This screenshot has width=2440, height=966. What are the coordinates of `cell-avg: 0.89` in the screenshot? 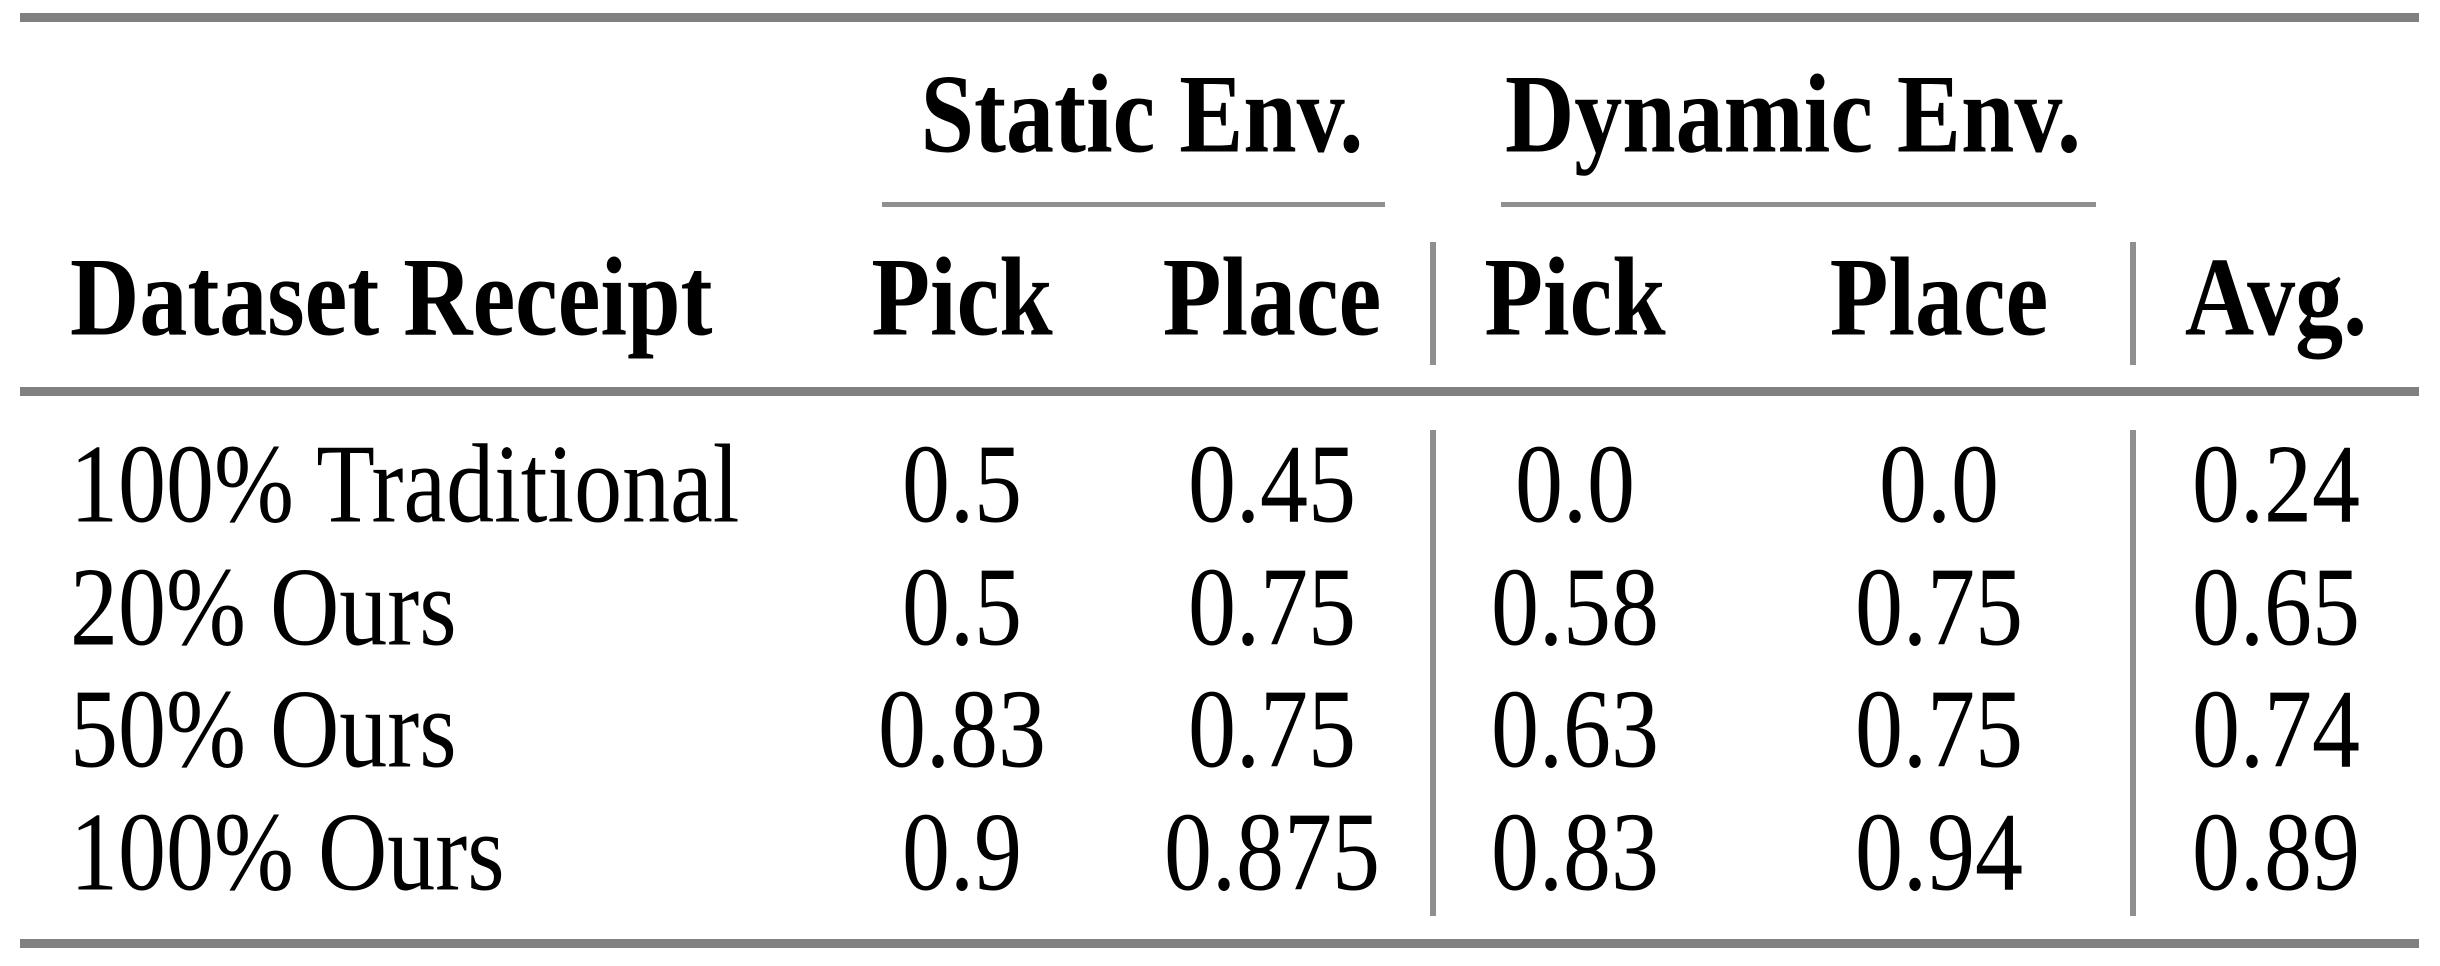 It's located at (2276, 851).